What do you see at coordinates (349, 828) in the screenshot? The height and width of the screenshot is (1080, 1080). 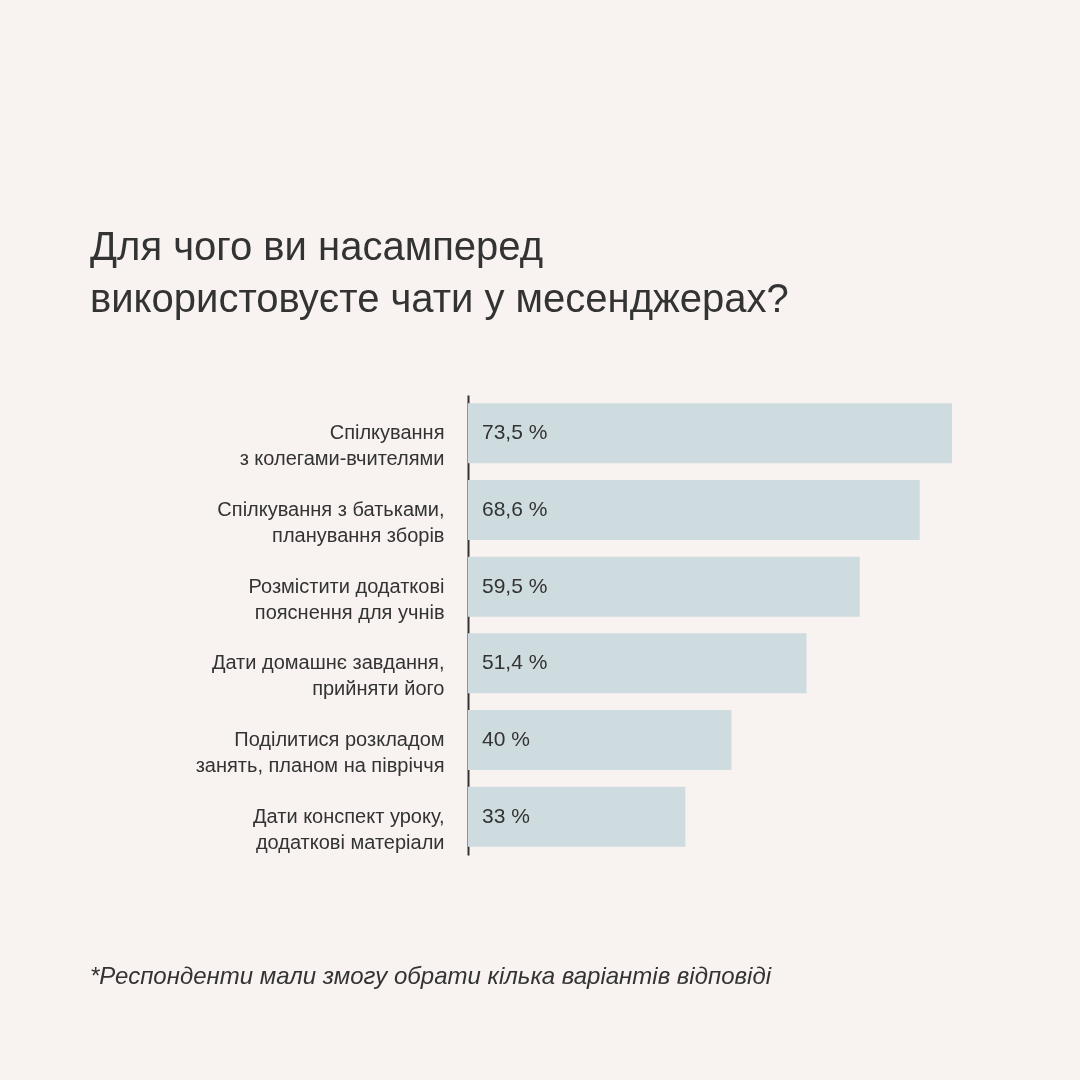 I see `y-tick-label: Дати конспект уроку, додаткові матеріали` at bounding box center [349, 828].